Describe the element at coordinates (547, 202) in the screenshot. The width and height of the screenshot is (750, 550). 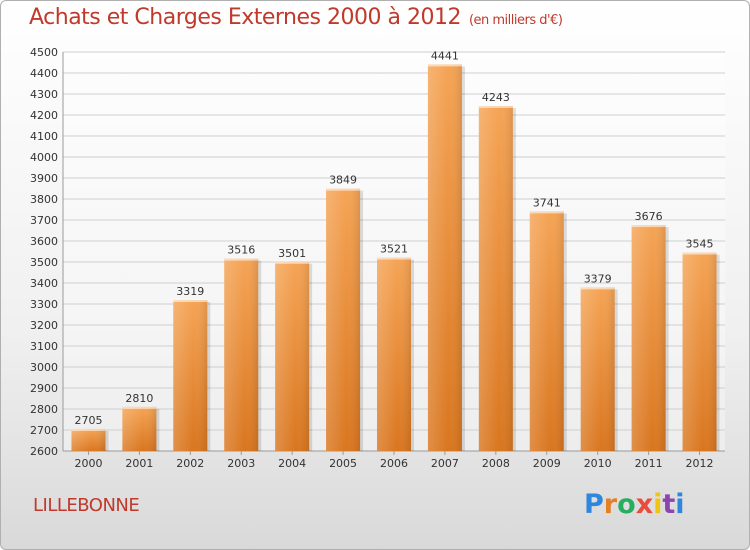
I see `bar-value-label: 3741` at that location.